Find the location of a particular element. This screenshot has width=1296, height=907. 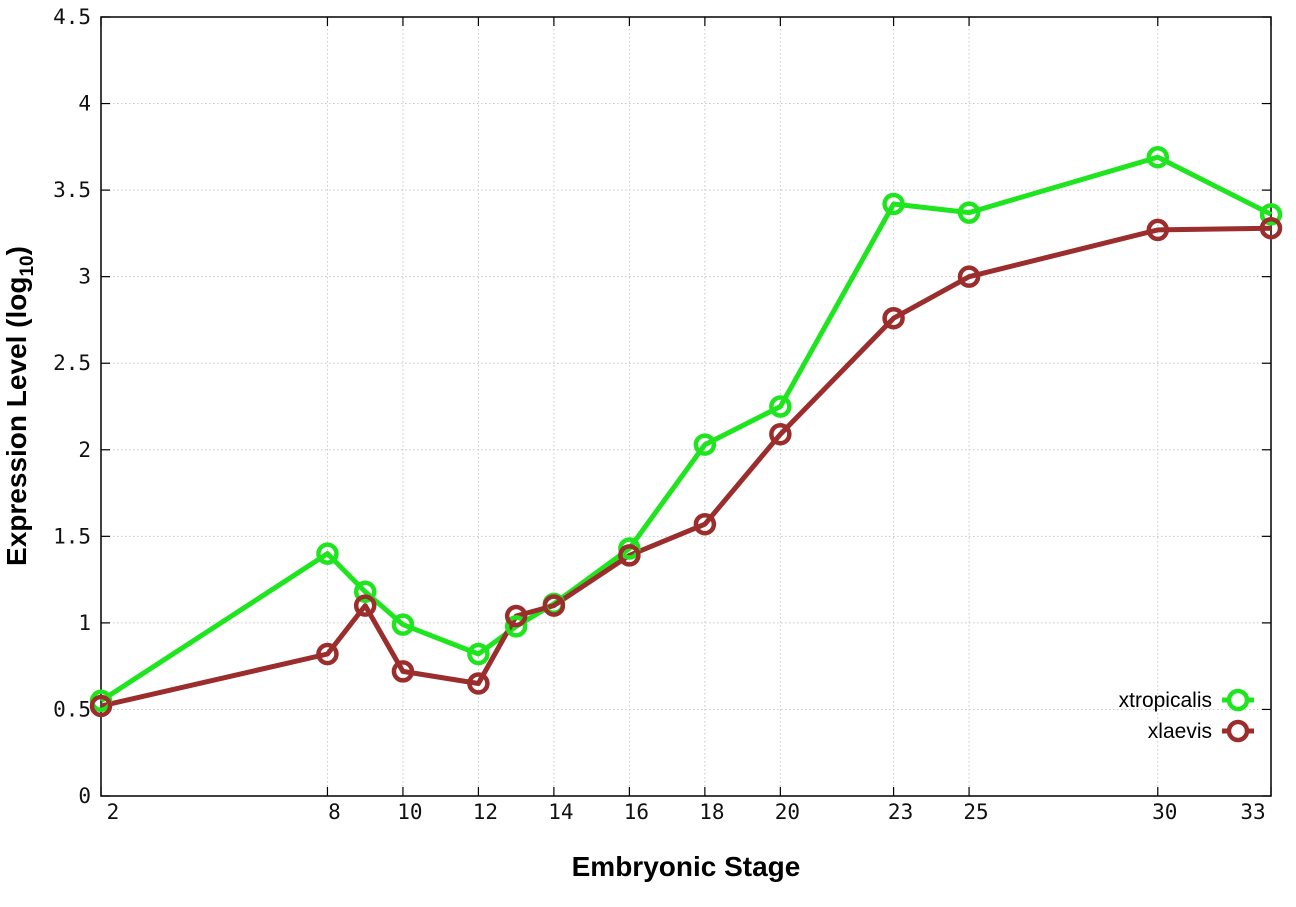

y-tick-label: 0.5 is located at coordinates (72, 709).